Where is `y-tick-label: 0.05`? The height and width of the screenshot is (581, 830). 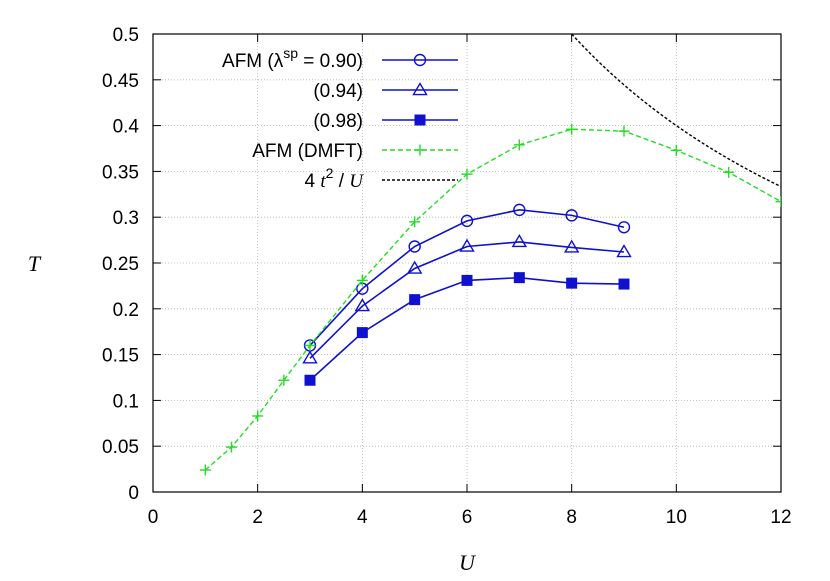 y-tick-label: 0.05 is located at coordinates (120, 447).